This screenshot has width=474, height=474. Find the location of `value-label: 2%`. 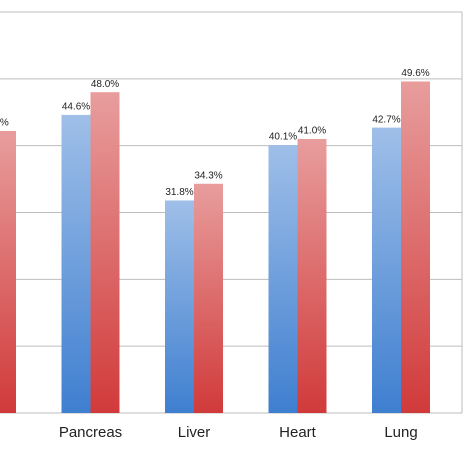

value-label: 2% is located at coordinates (4, 123).